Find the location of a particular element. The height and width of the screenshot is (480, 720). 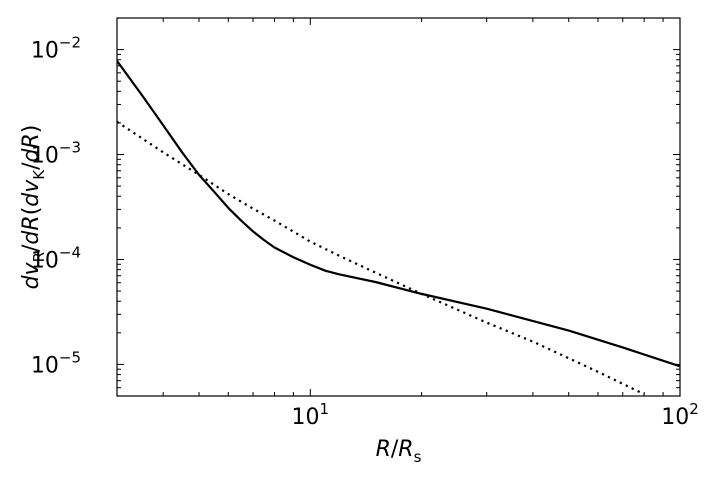

y-tick-label: 10⁻⁴ is located at coordinates (56, 258).